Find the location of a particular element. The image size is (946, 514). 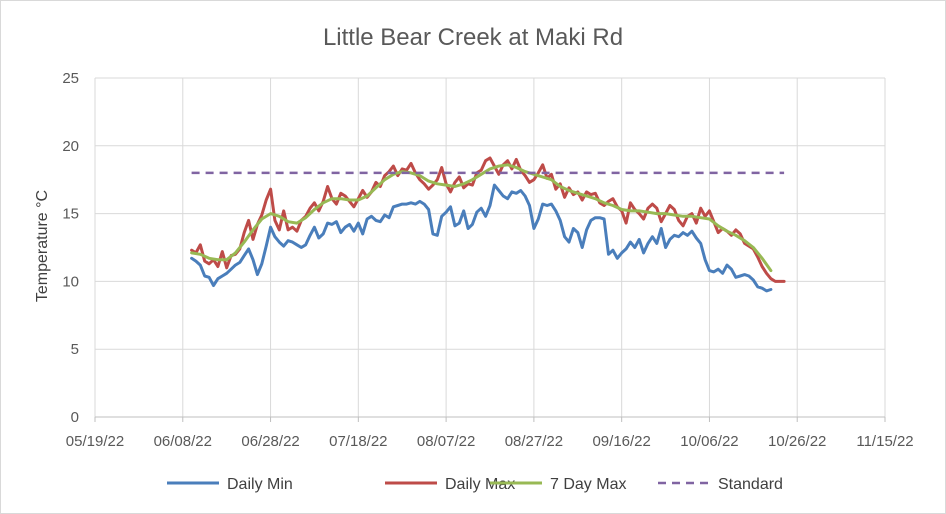

x-tick-label: 07/18/22 is located at coordinates (358, 441).